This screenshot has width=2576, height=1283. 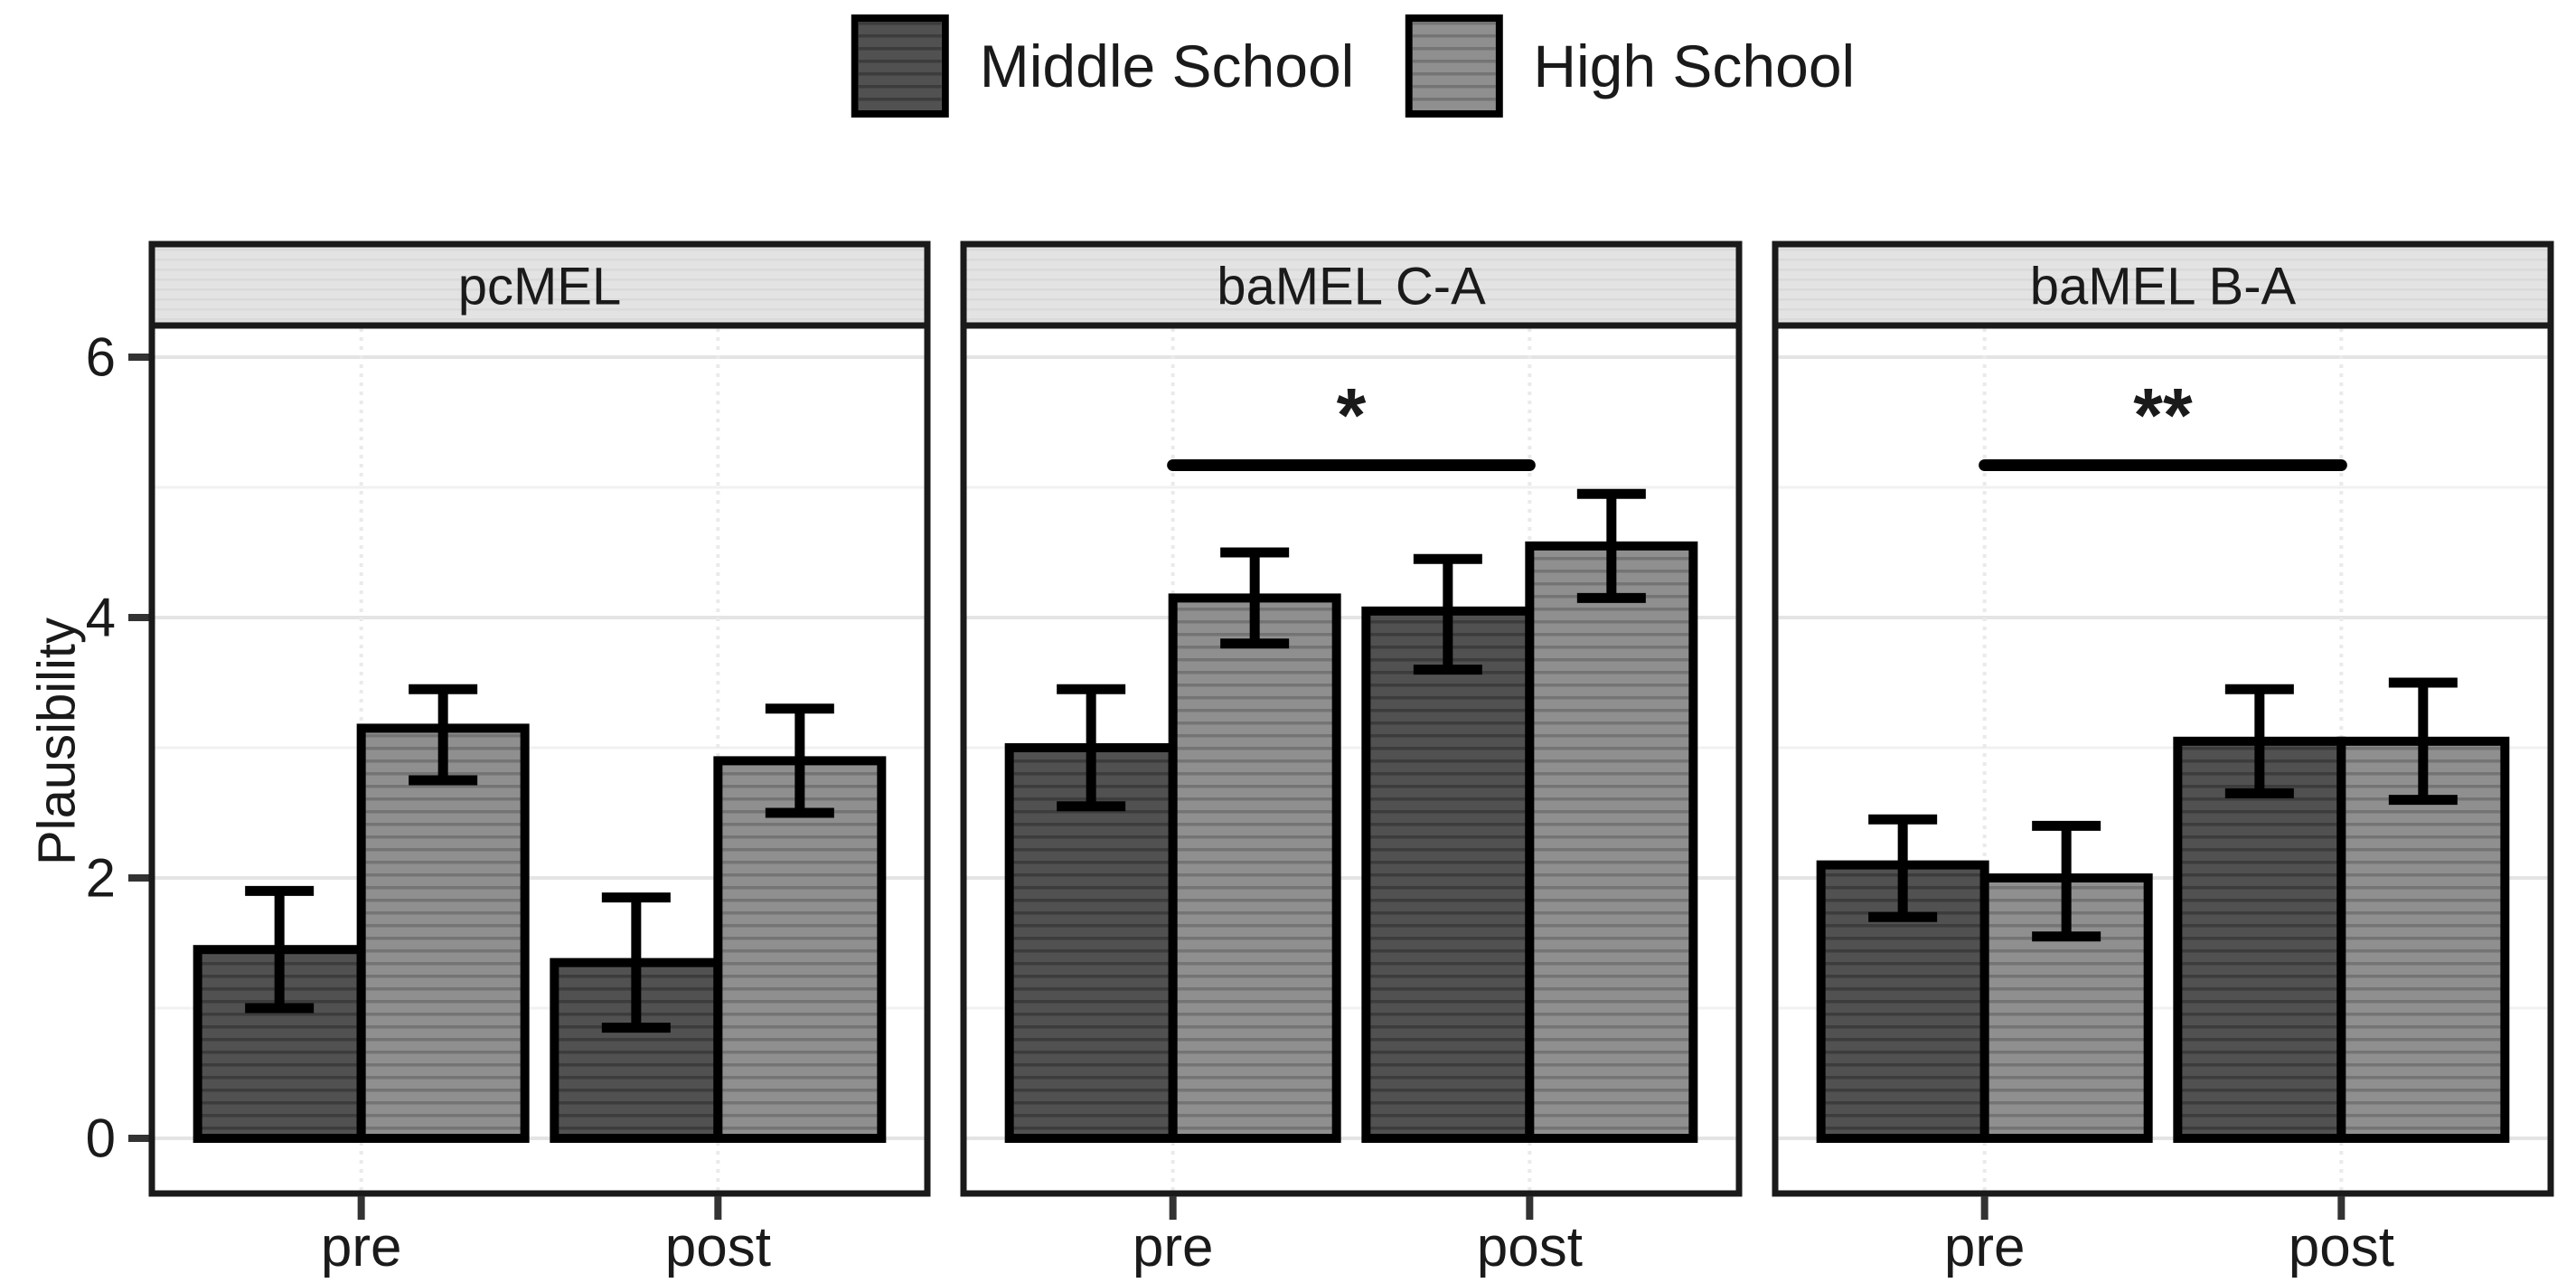 I want to click on significance-label: **, so click(x=2163, y=415).